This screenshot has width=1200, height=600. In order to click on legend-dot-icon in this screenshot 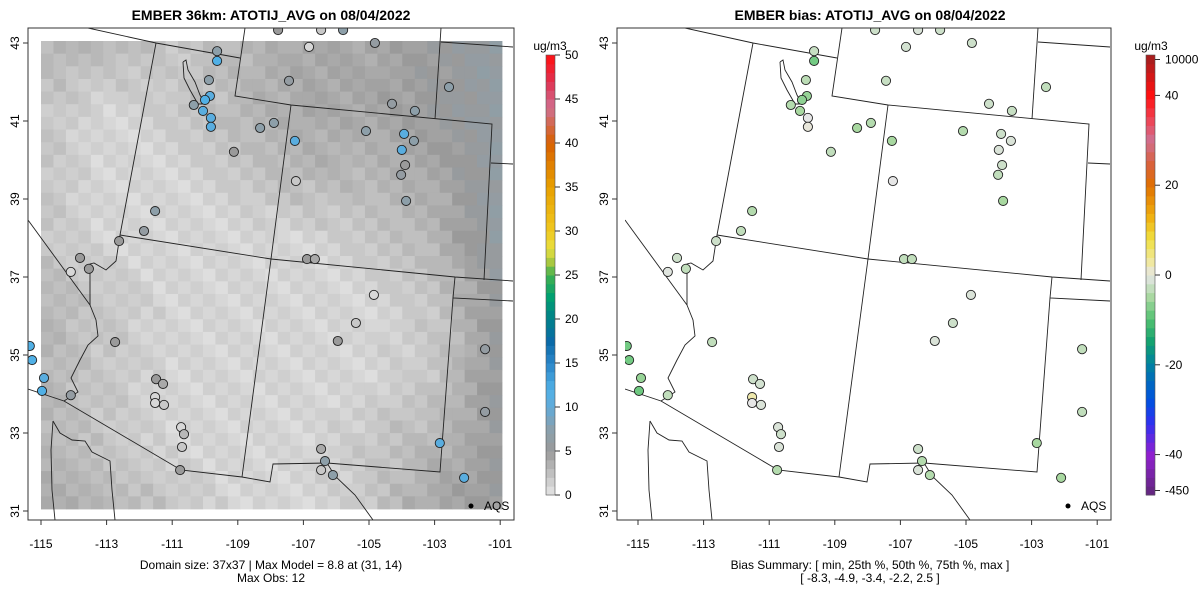, I will do `click(471, 506)`.